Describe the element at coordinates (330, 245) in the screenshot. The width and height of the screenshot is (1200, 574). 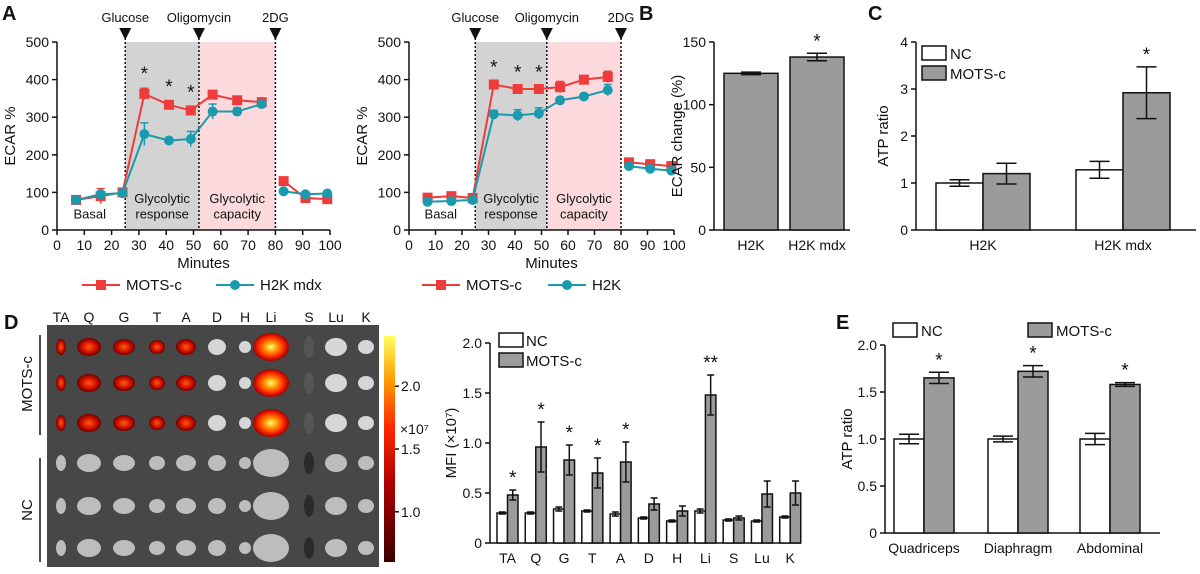
I see `x-tick-label: 100` at that location.